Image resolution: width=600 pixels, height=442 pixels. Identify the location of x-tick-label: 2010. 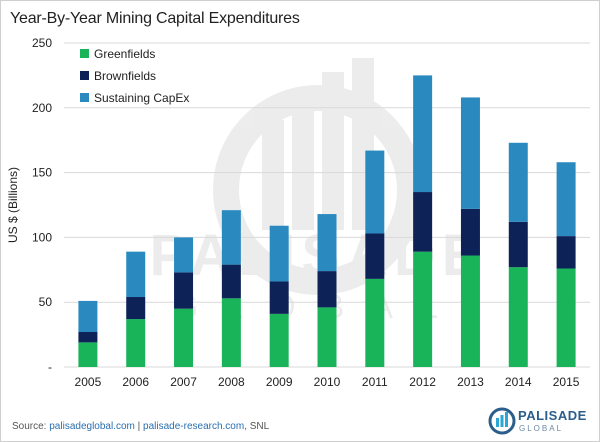
(327, 382).